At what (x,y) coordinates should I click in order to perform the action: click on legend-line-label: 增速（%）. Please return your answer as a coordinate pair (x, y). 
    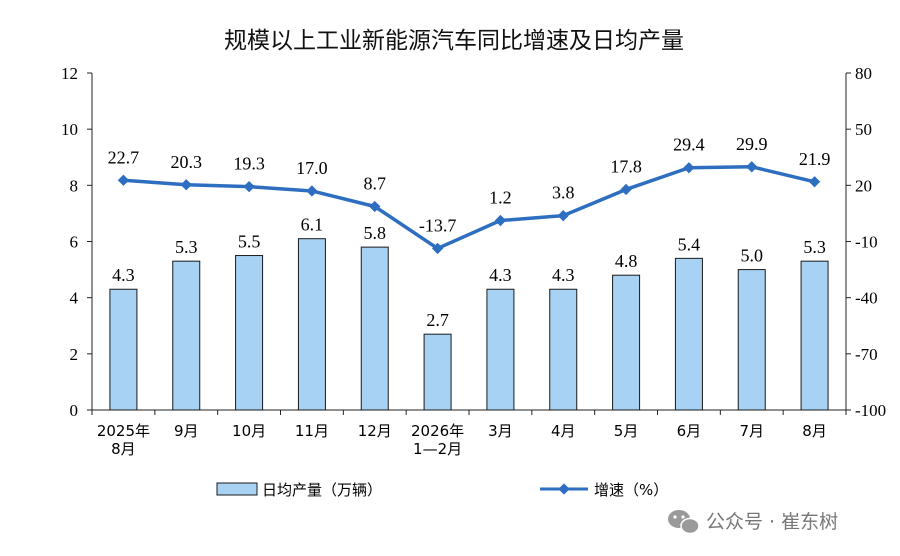
    Looking at the image, I should click on (631, 490).